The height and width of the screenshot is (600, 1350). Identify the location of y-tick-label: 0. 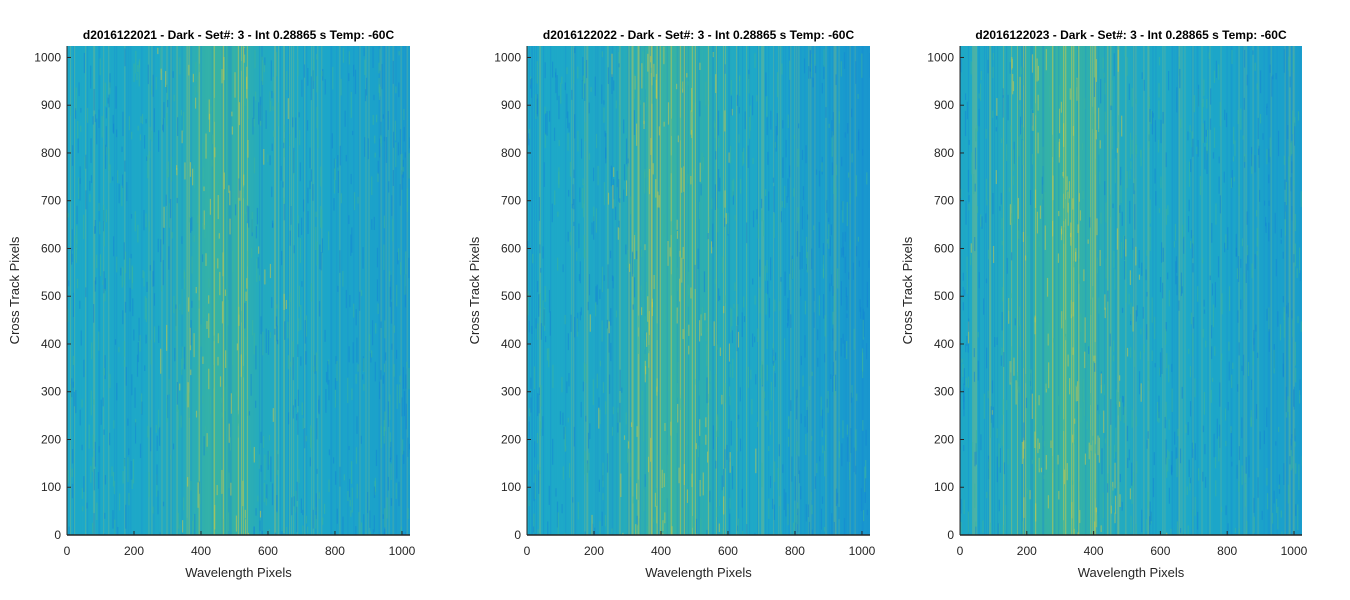
(950, 535).